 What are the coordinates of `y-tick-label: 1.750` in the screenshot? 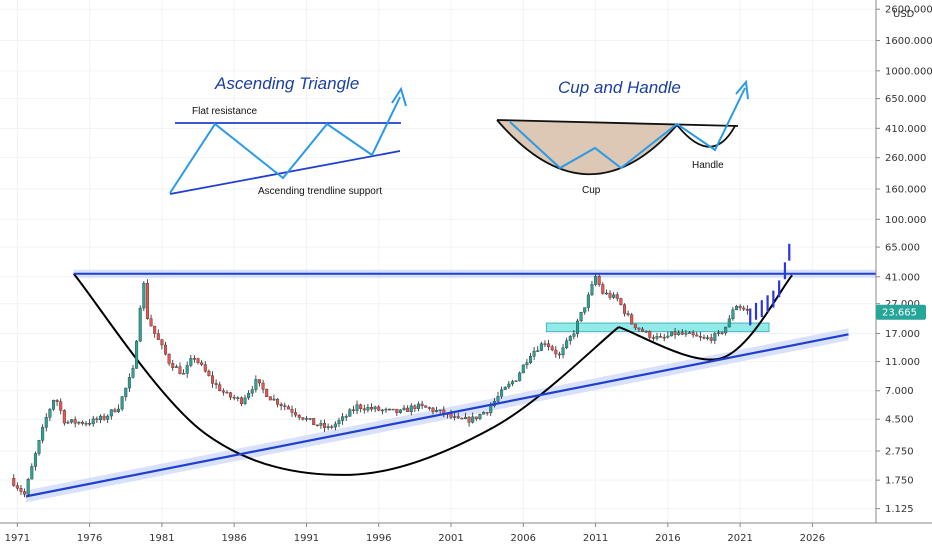 It's located at (899, 481).